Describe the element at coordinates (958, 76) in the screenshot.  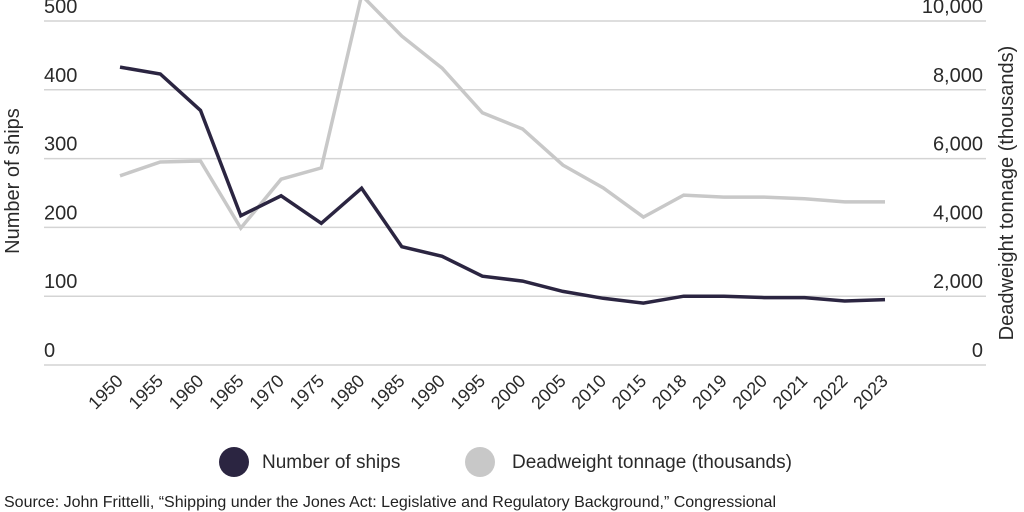
I see `right-tick-label: 8,000` at that location.